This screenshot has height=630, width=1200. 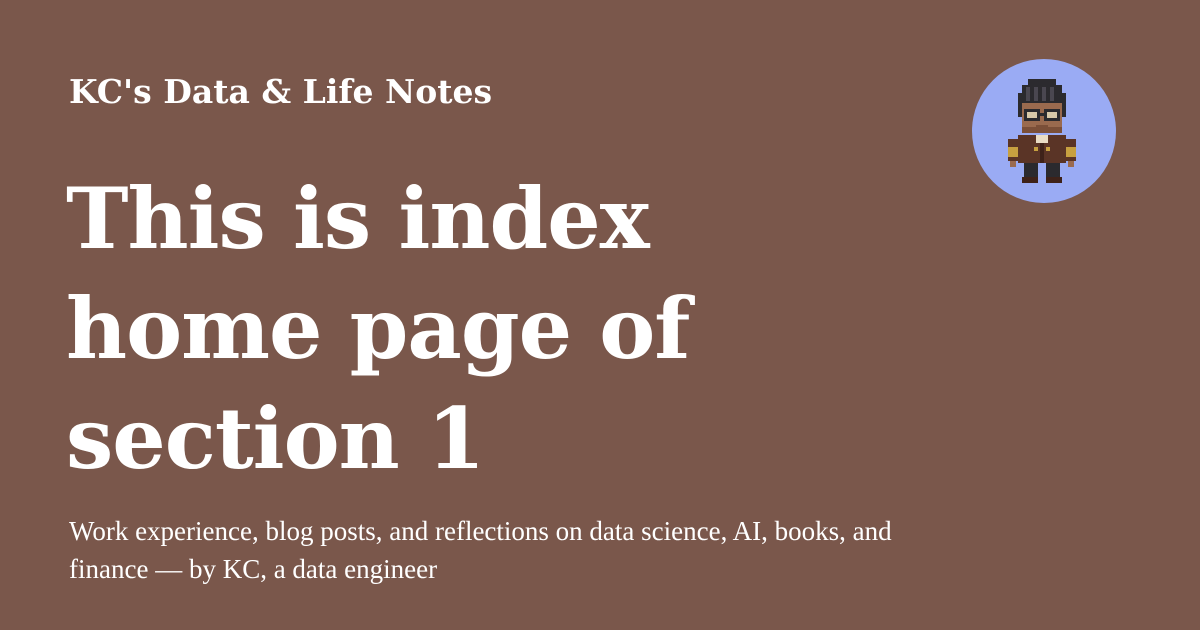 What do you see at coordinates (281, 91) in the screenshot?
I see `site-name: KC's Data & Life Notes` at bounding box center [281, 91].